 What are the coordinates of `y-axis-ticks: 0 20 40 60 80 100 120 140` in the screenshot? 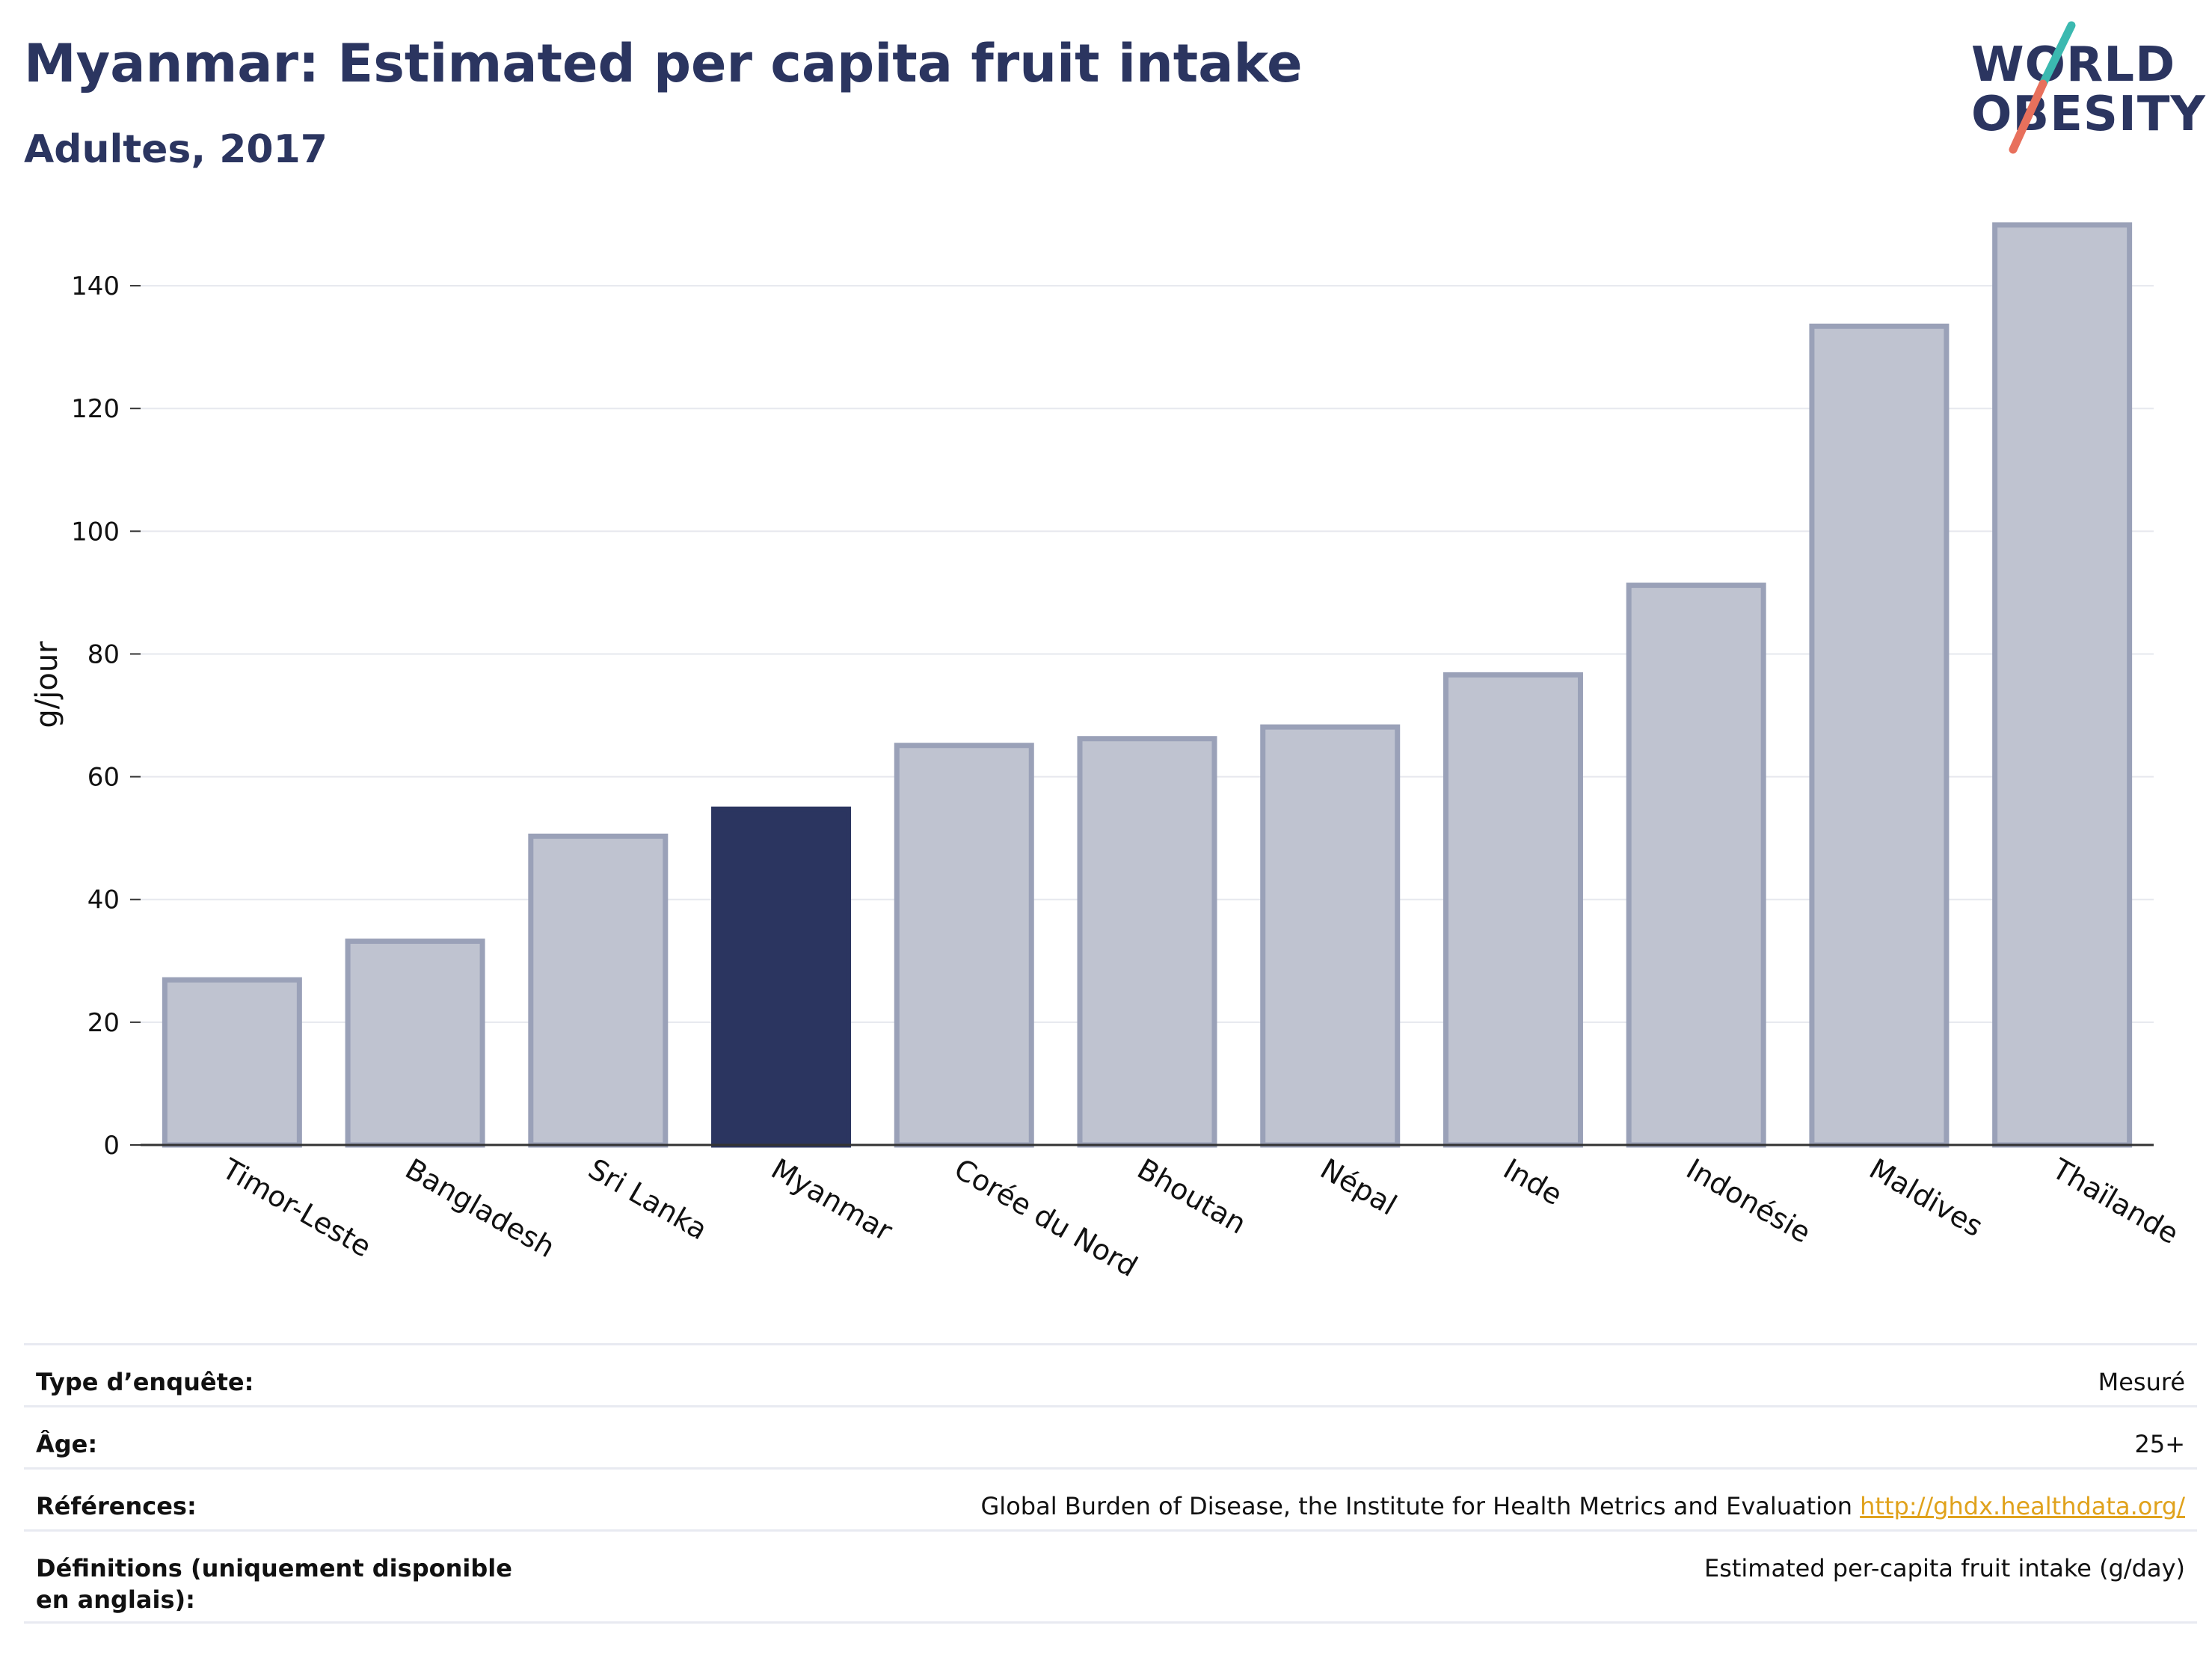 It's located at (106, 716).